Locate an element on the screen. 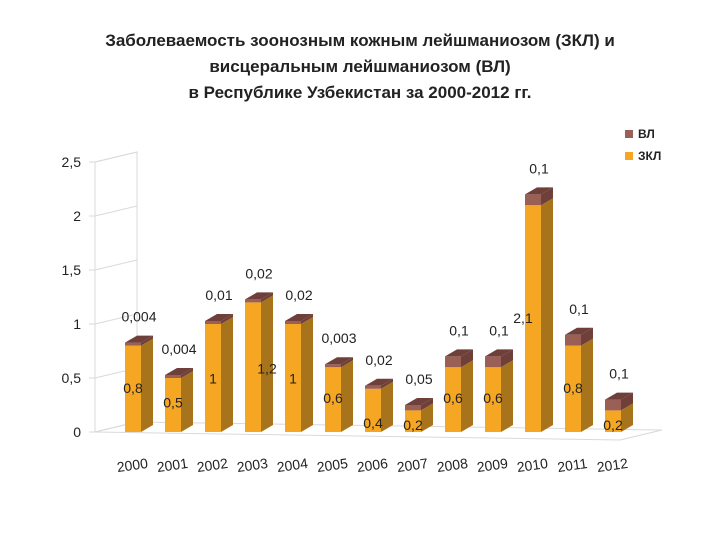  data-label-vl-2001: 0,004 is located at coordinates (178, 349).